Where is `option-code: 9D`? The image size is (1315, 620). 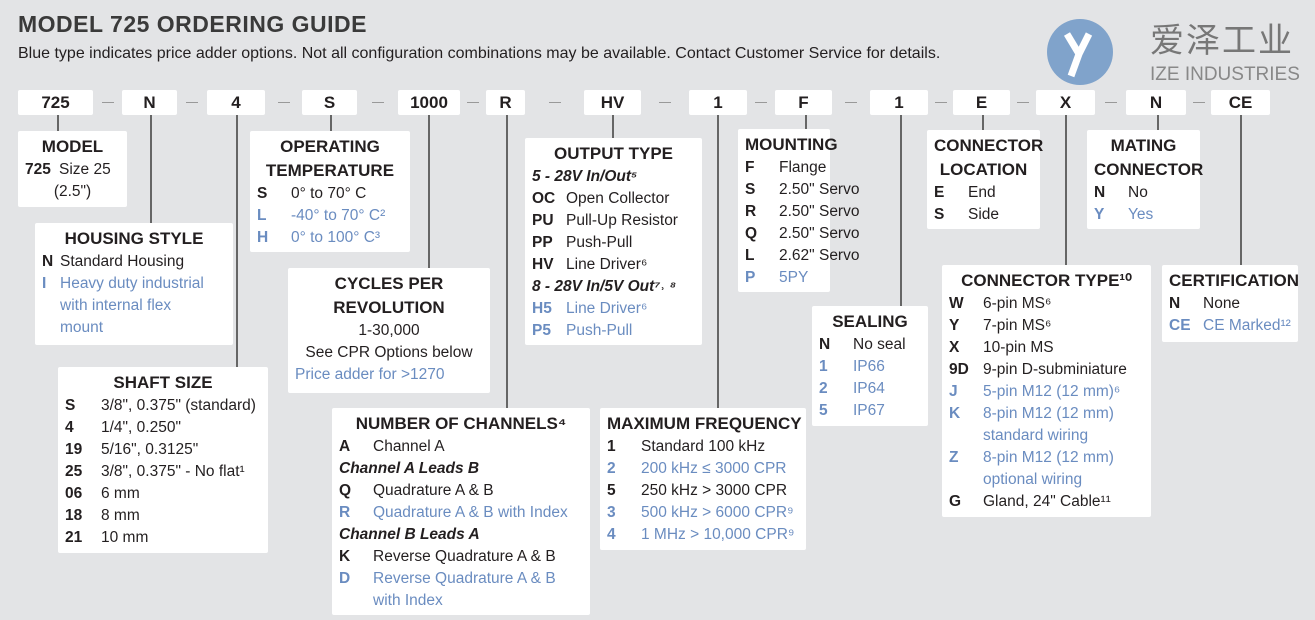
option-code: 9D is located at coordinates (959, 369).